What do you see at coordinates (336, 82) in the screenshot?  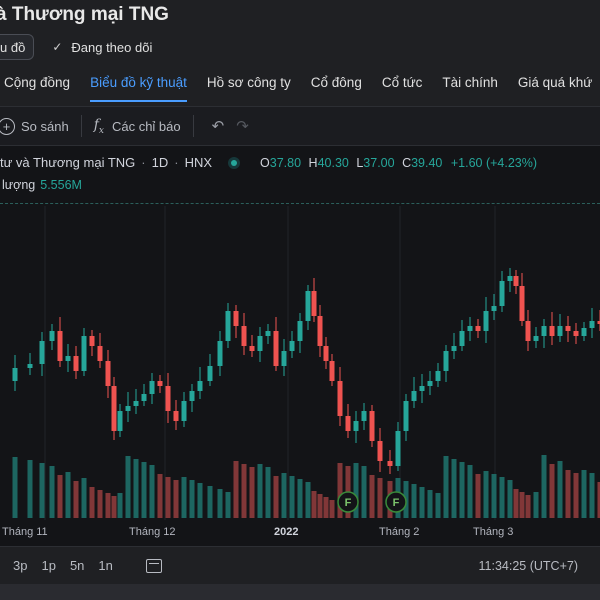 I see `tab-shareholders: Cổ đông` at bounding box center [336, 82].